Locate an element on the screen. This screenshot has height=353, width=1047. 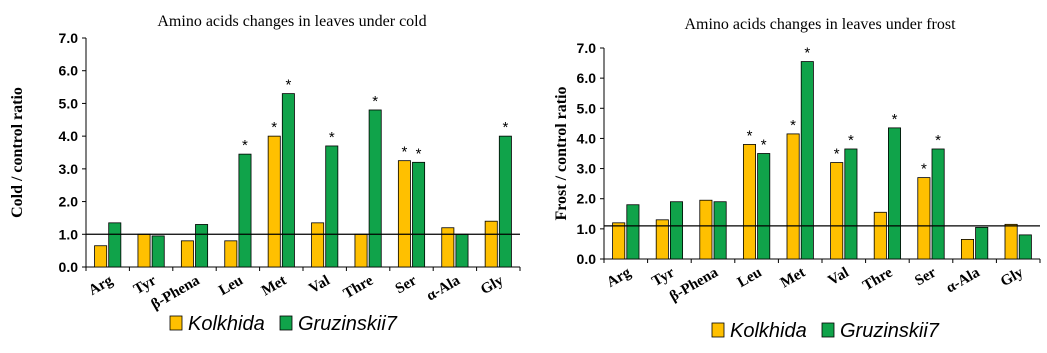
chart-title: Amino acids changes in leaves under cold is located at coordinates (291, 21).